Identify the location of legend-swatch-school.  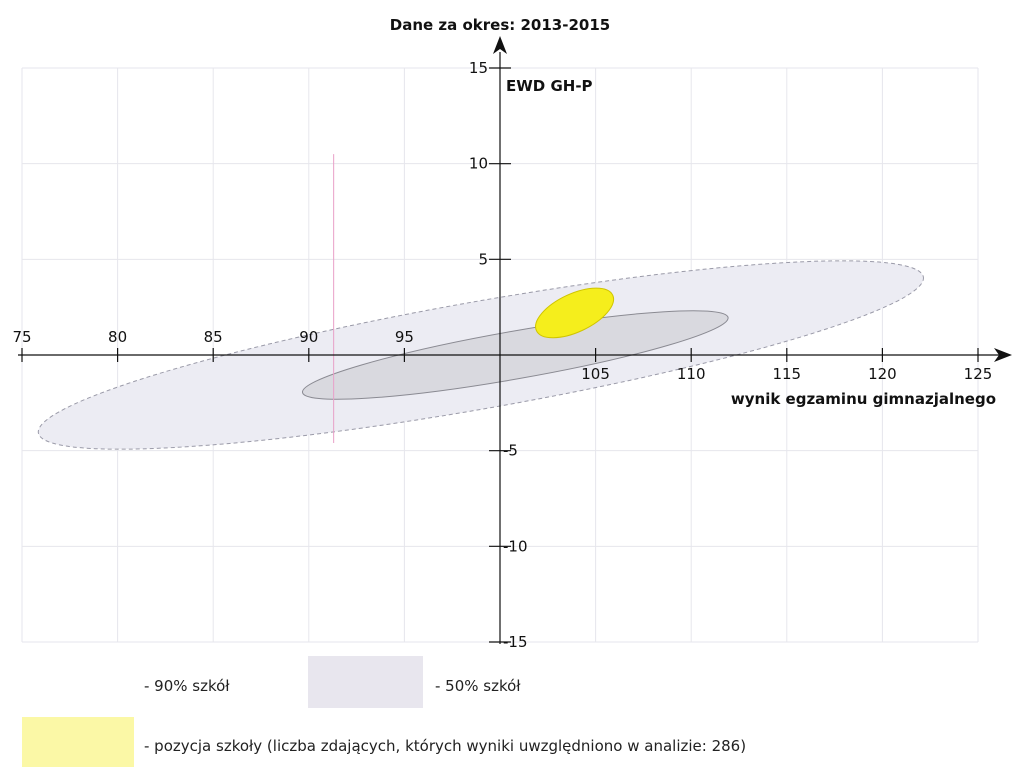
(78, 742).